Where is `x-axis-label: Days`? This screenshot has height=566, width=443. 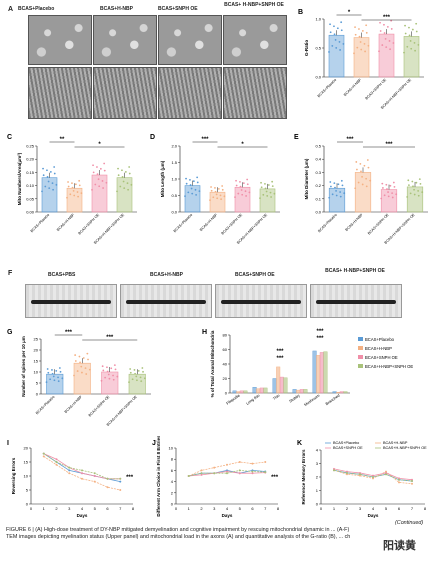
x-axis-label: Days is located at coordinates (82, 515).